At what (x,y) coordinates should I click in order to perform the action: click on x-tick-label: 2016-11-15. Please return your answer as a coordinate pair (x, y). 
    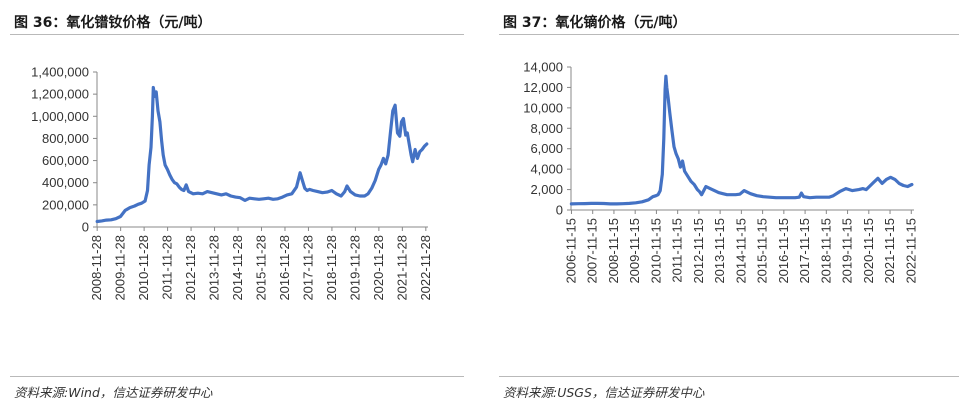
    Looking at the image, I should click on (783, 251).